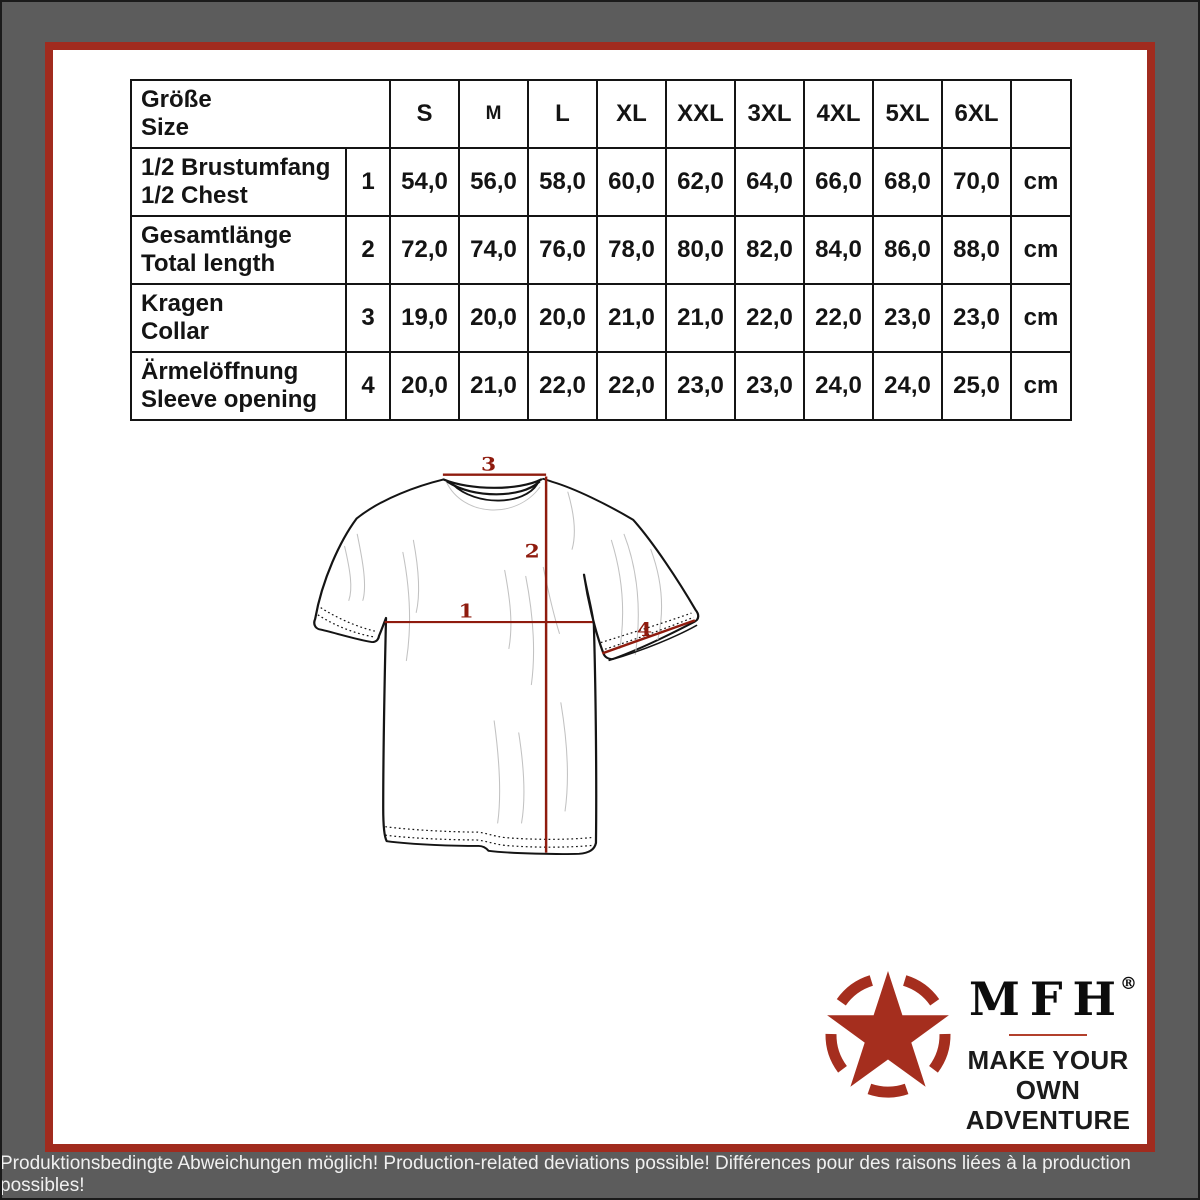 This screenshot has height=1200, width=1200. What do you see at coordinates (644, 629) in the screenshot?
I see `sleeve-measure-label: 4` at bounding box center [644, 629].